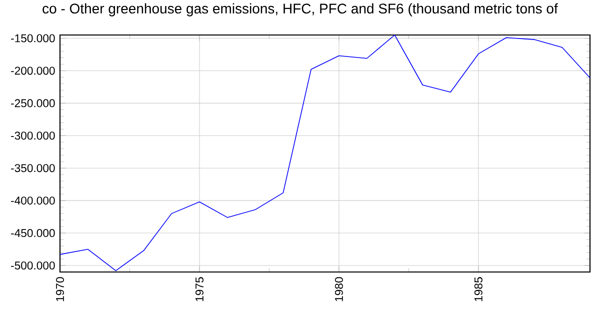  I want to click on x-tick-label: 1980, so click(338, 289).